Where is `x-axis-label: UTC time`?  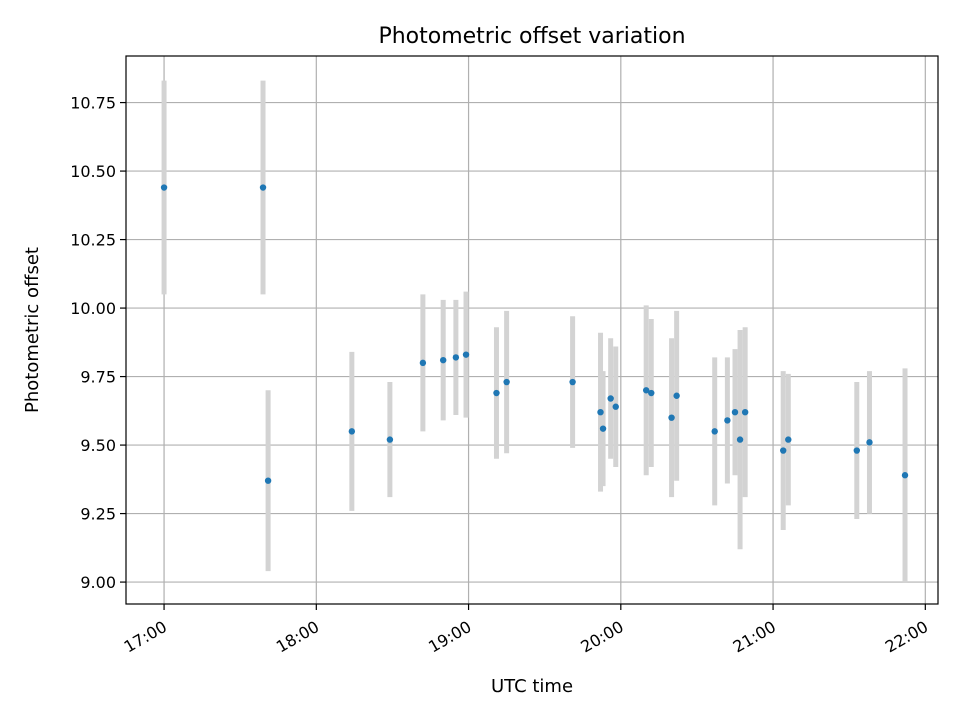
x-axis-label: UTC time is located at coordinates (532, 686).